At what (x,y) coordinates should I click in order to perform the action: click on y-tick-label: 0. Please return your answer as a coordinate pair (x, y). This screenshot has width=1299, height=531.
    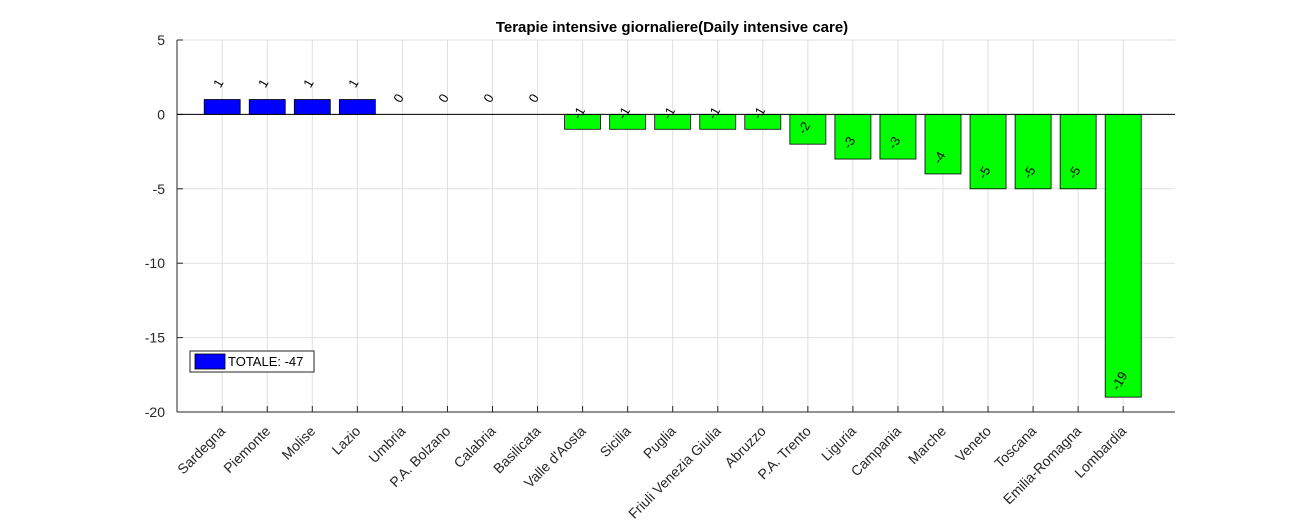
    Looking at the image, I should click on (161, 114).